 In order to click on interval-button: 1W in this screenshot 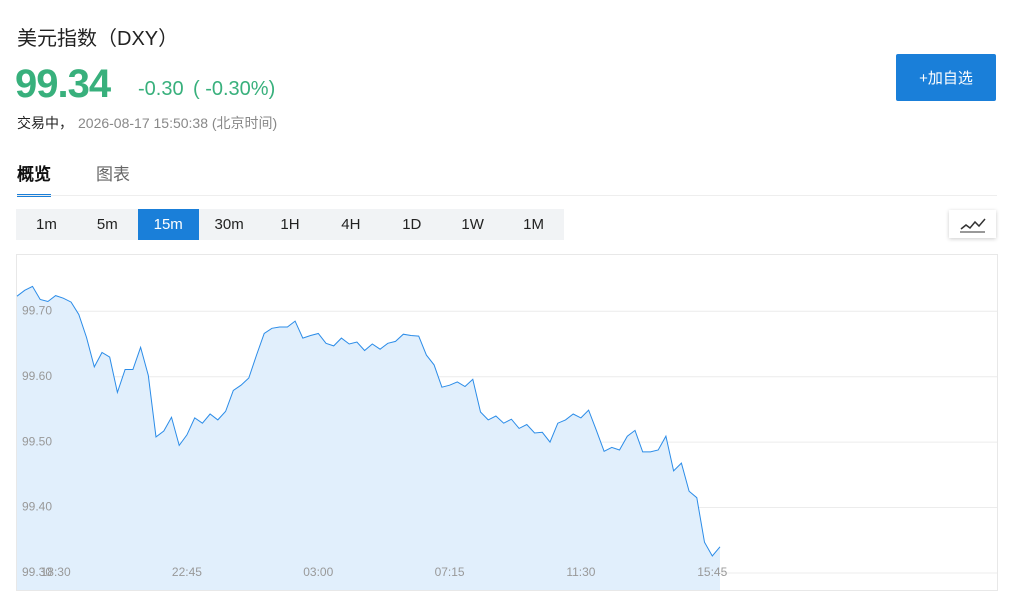, I will do `click(472, 224)`.